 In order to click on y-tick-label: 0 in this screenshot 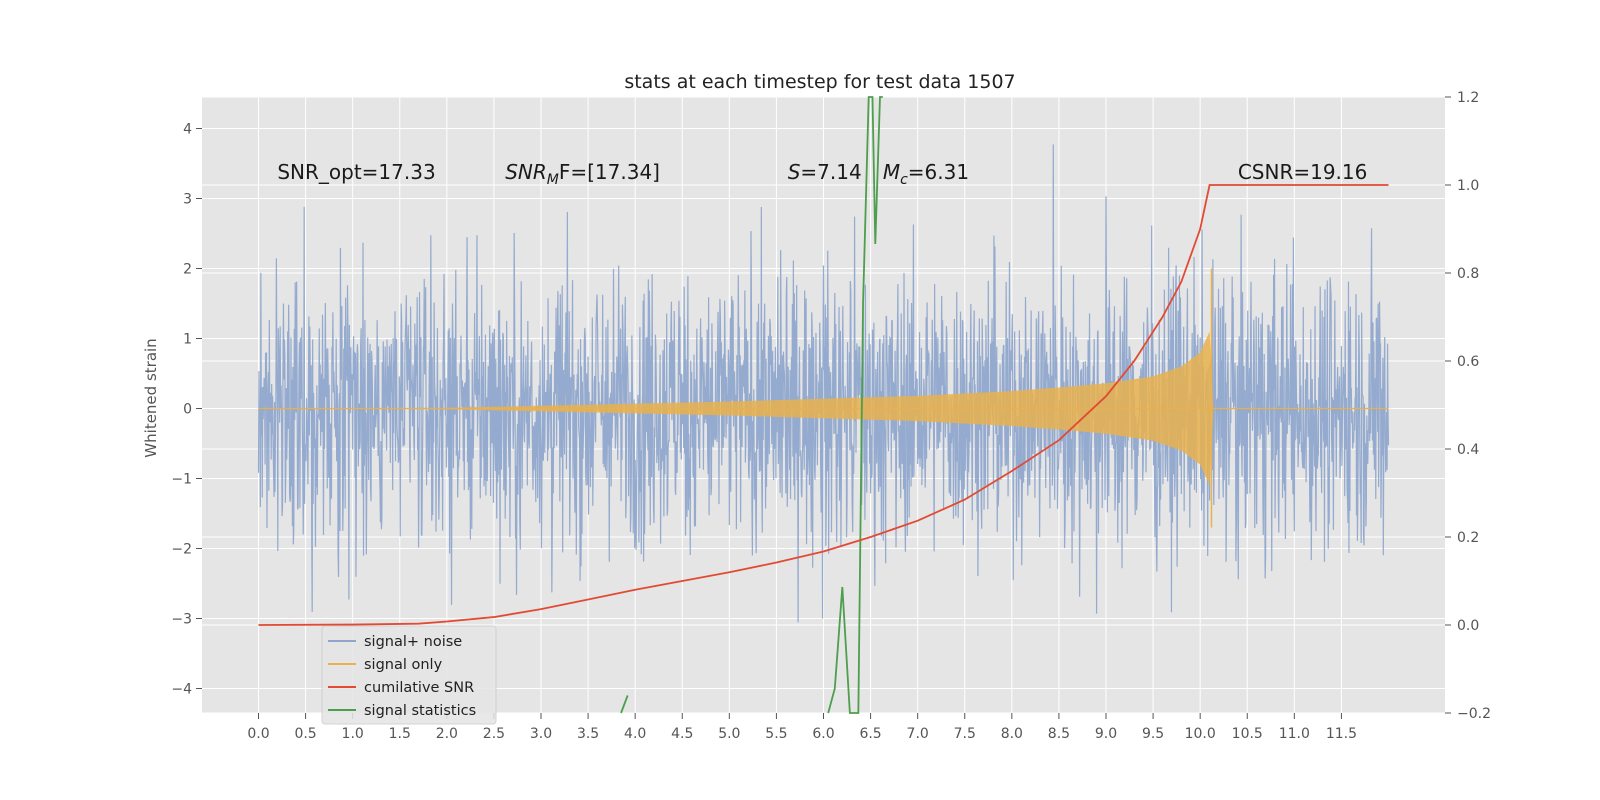, I will do `click(187, 410)`.